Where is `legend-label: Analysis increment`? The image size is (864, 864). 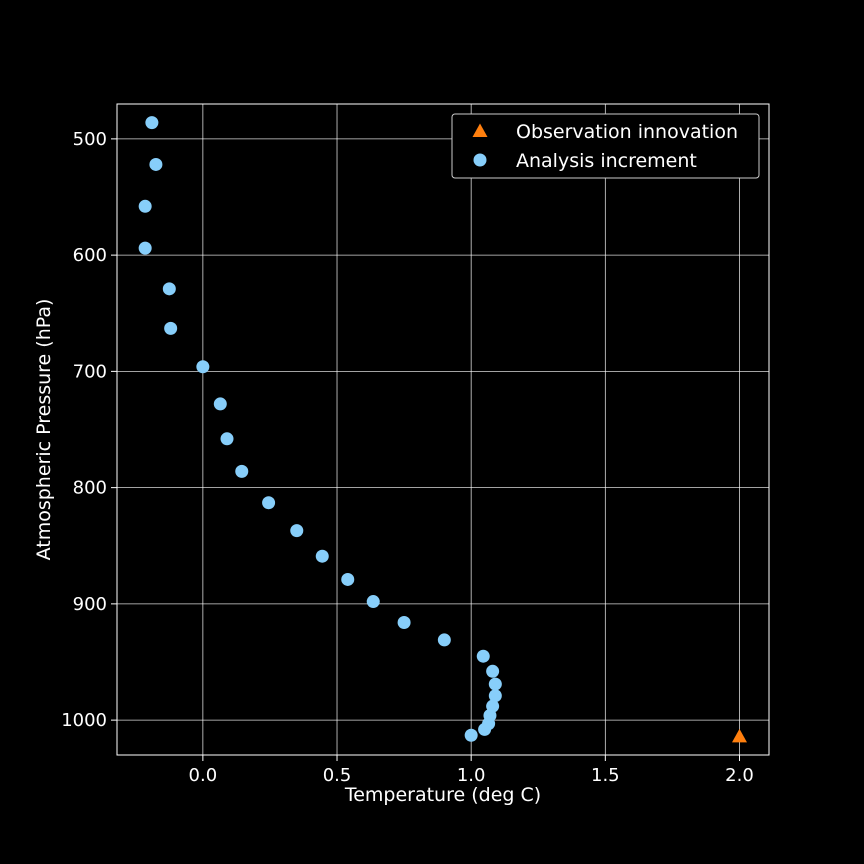 legend-label: Analysis increment is located at coordinates (606, 161).